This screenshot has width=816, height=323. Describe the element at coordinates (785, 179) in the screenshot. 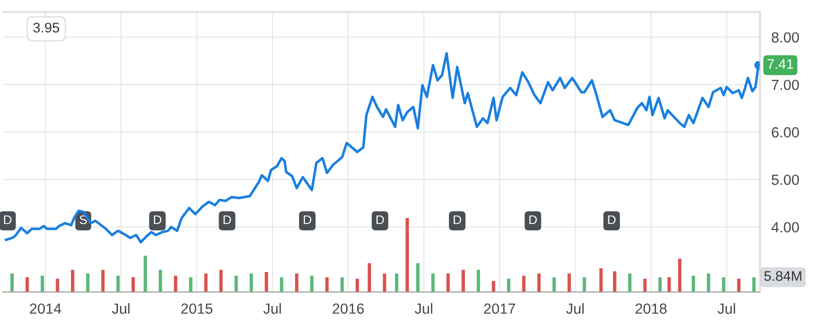

I see `y-tick-label: 5.00` at that location.